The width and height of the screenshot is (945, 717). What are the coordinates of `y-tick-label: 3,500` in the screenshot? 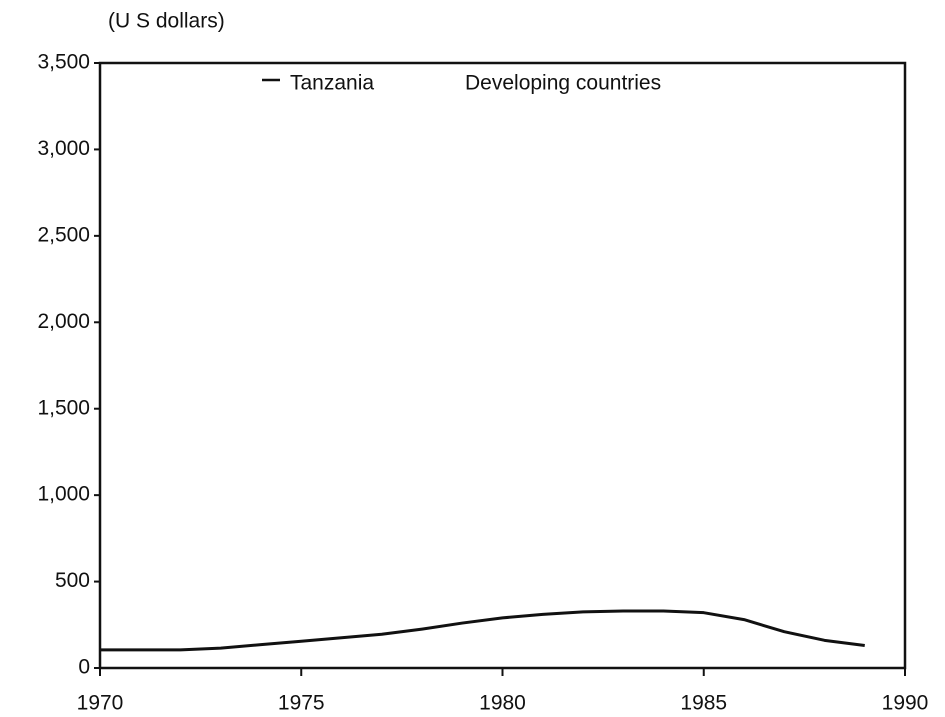 It's located at (63, 62).